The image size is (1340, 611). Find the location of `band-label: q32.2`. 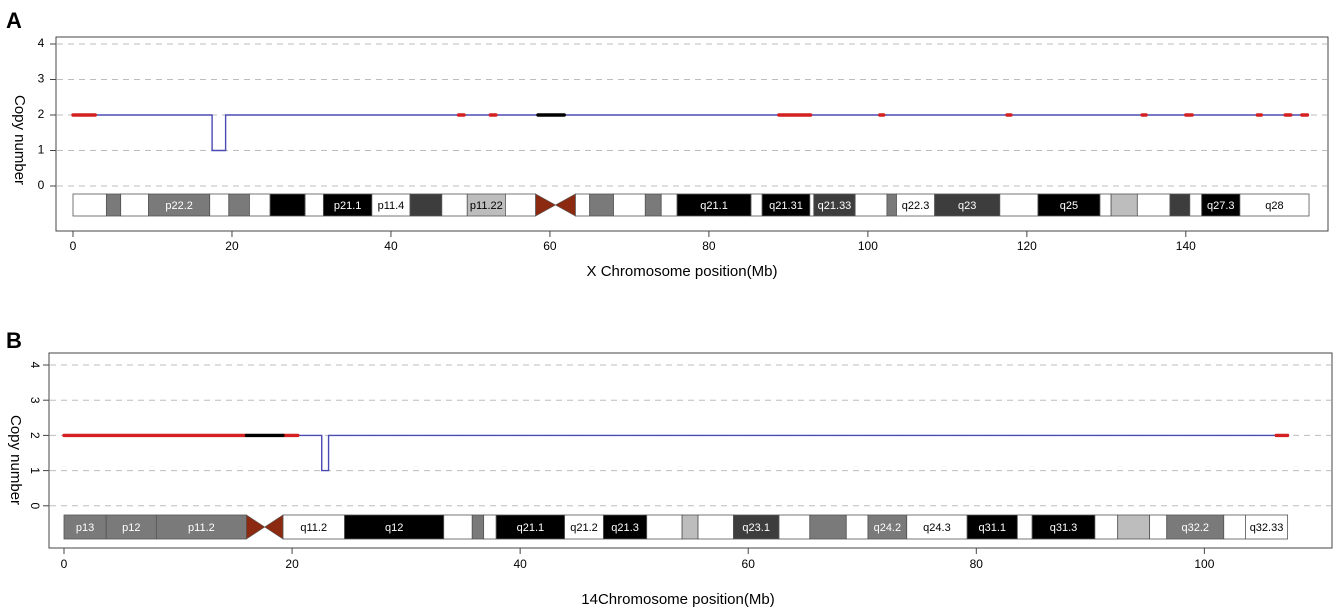

band-label: q32.2 is located at coordinates (1195, 528).